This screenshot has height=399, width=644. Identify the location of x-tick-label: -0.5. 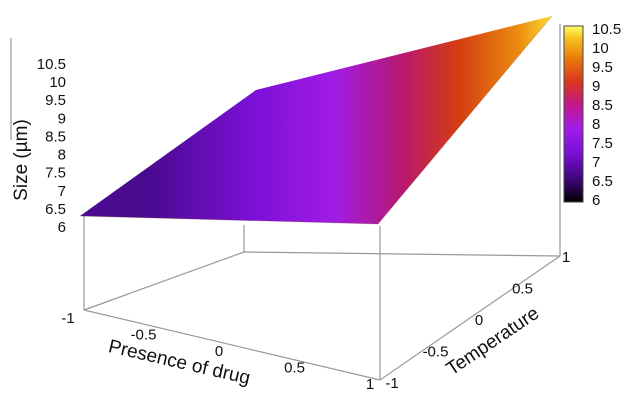
(144, 335).